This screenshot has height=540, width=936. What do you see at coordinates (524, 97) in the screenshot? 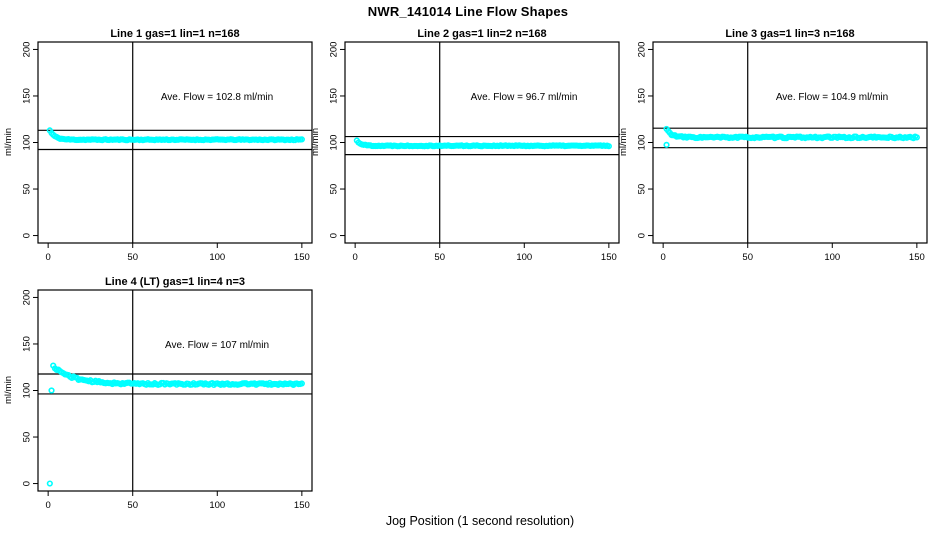
I see `ave-flow-annotation: Ave. Flow = 96.7 ml/min` at bounding box center [524, 97].